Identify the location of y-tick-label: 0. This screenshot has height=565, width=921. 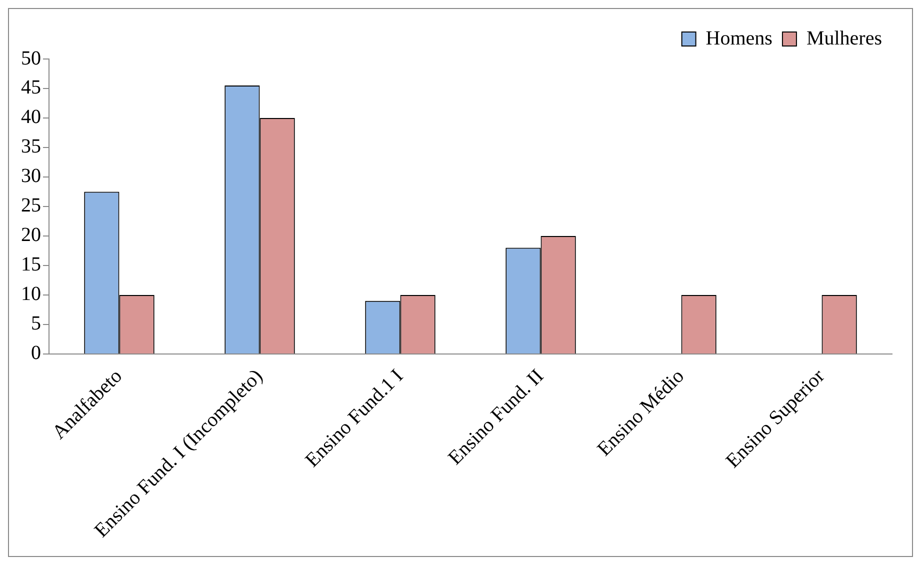
(36, 353).